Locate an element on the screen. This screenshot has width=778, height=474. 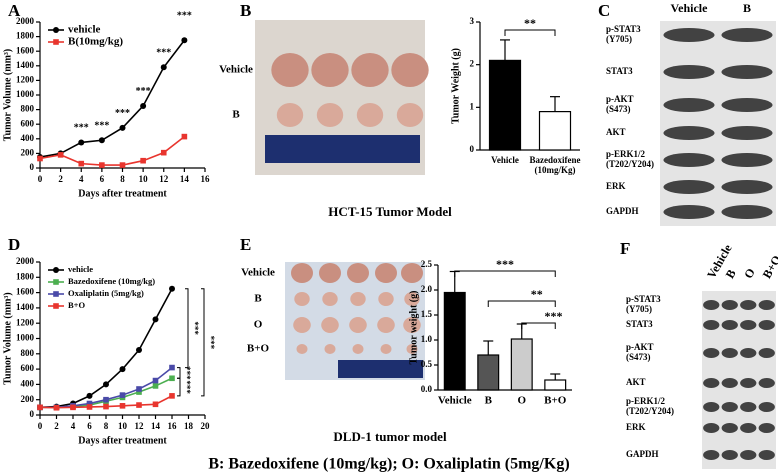
y-tick-label: 1800 is located at coordinates (25, 36).